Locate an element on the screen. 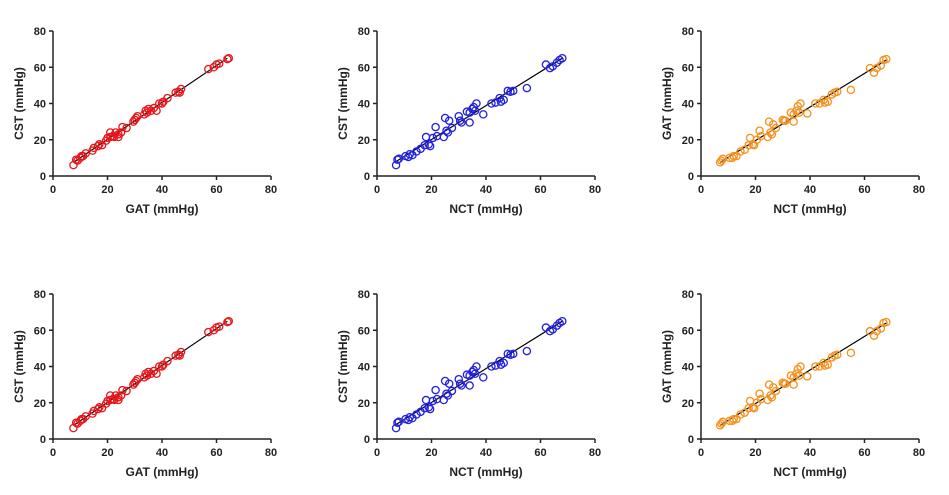 Image resolution: width=949 pixels, height=495 pixels. chart-panel-bottom-middle: 0 20 40 60 80 0 20 40 60 80 NCT (mmHg) CST (mmHg) is located at coordinates (468, 384).